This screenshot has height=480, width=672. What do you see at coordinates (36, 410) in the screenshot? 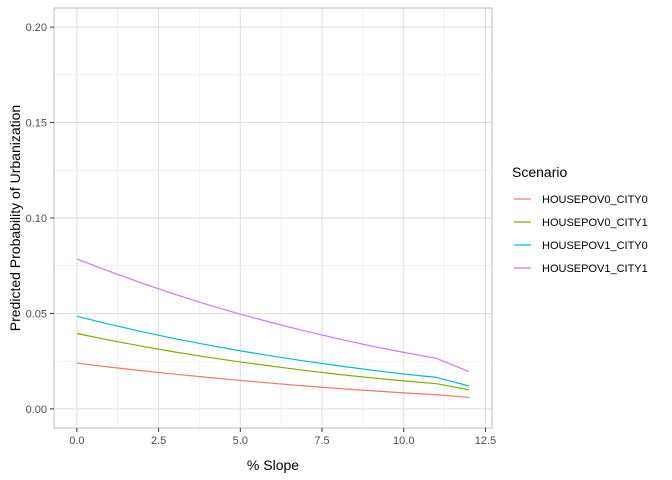
I see `y-tick-label: 0.00` at bounding box center [36, 410].